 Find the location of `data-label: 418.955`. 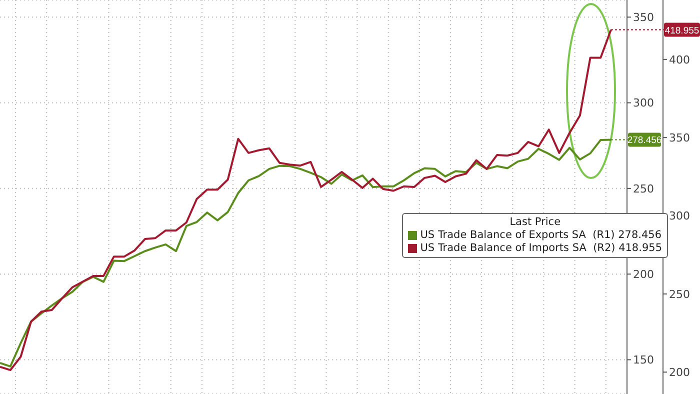

data-label: 418.955 is located at coordinates (682, 30).